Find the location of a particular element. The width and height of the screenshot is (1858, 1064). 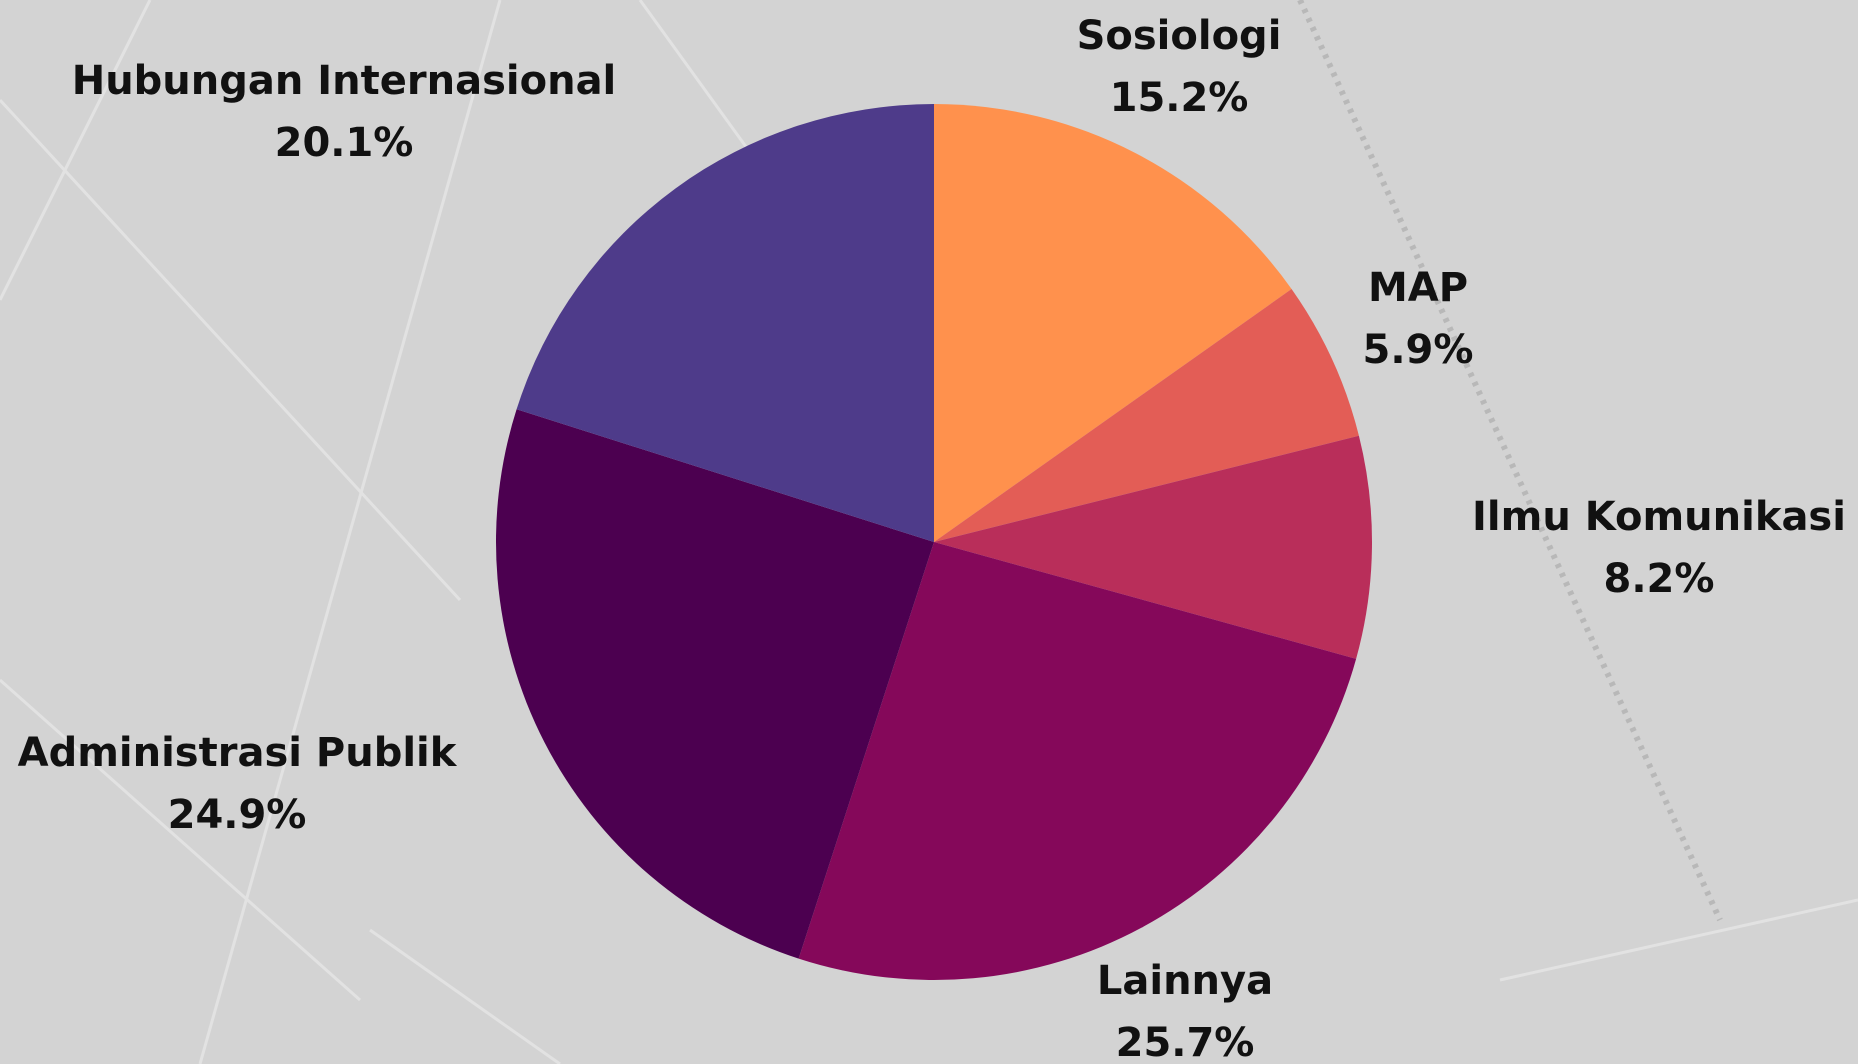

slice-value-label: 8.2% is located at coordinates (1659, 579).